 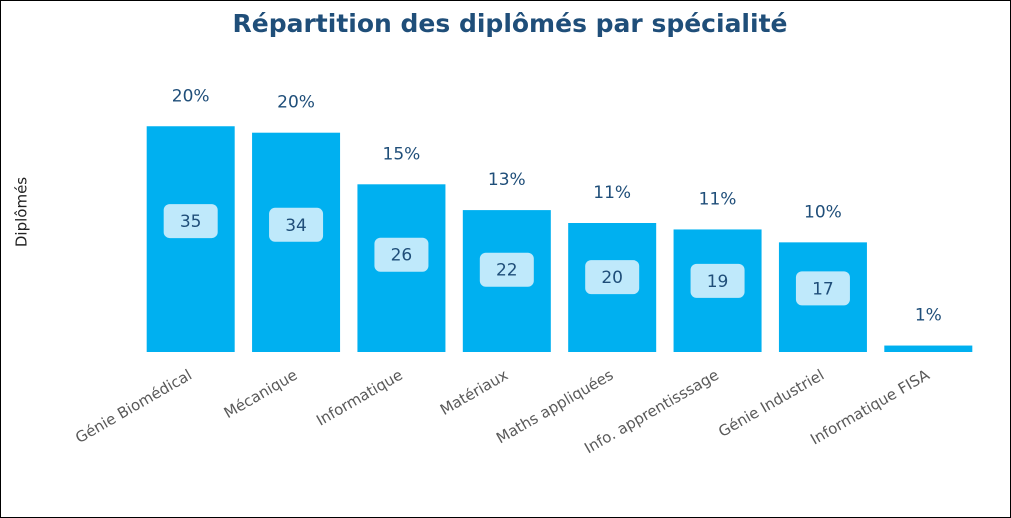 I want to click on percent-label: 15%, so click(x=402, y=154).